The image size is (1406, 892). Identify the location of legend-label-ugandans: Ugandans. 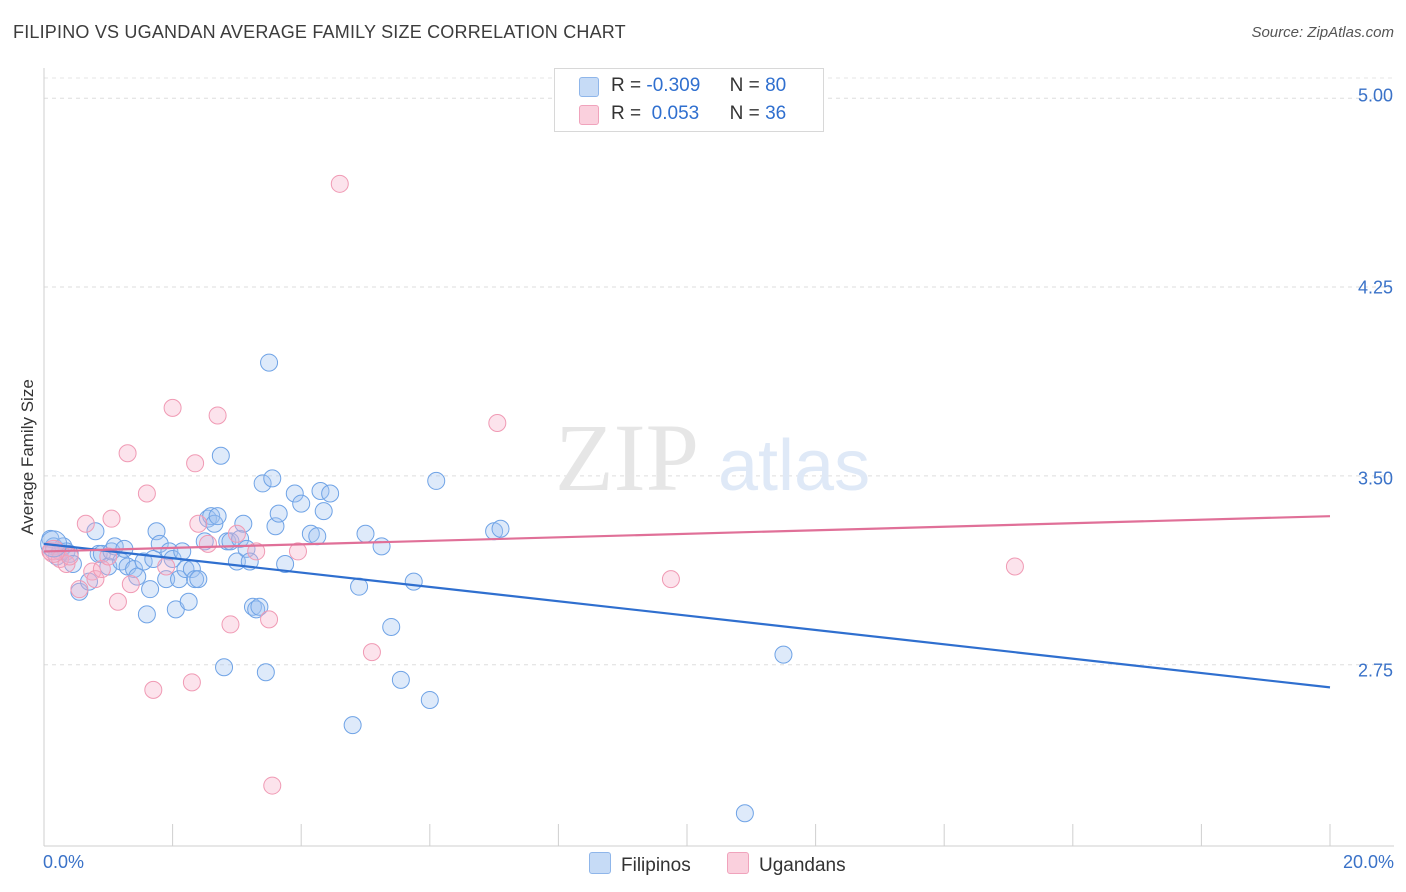
(802, 865).